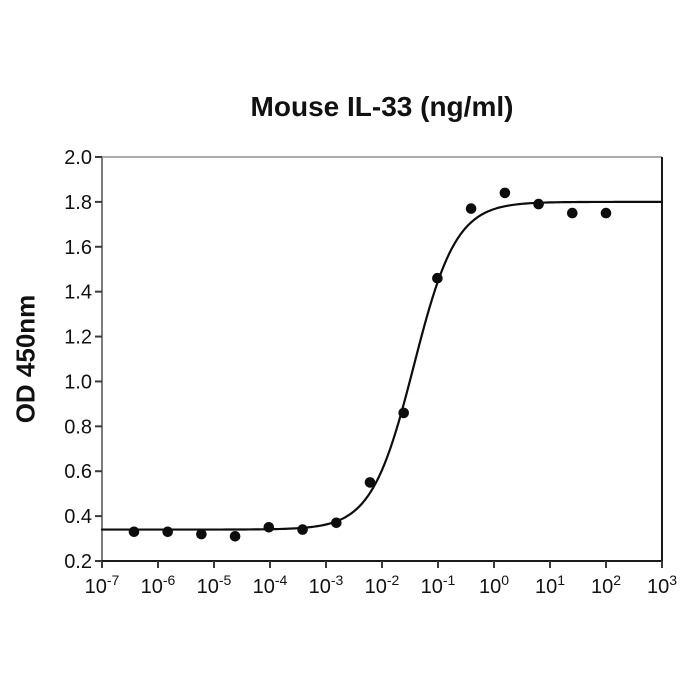 Image resolution: width=700 pixels, height=700 pixels. Describe the element at coordinates (102, 585) in the screenshot. I see `x-tick-label: 10⁻⁷` at that location.